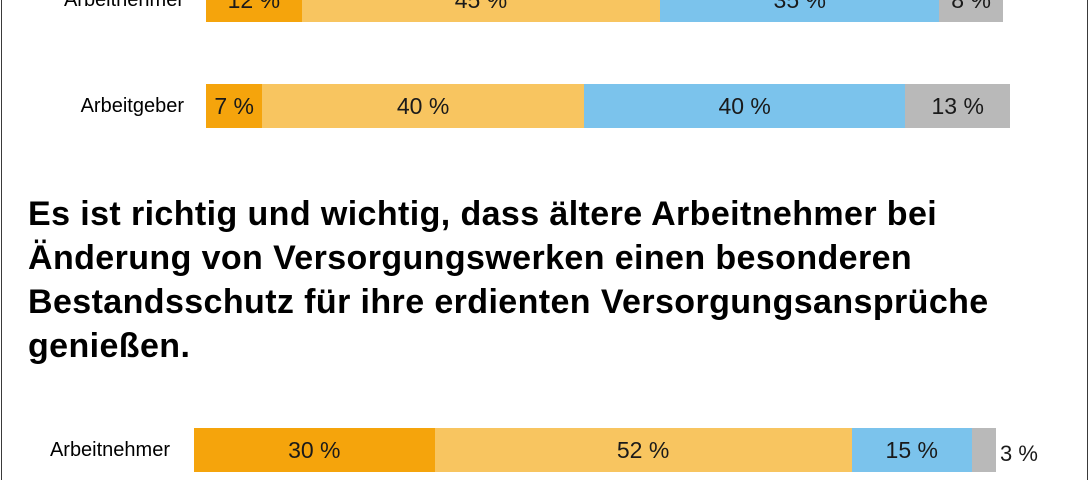 This screenshot has width=1089, height=480. I want to click on chart-1-row-arbeitgeber: Arbeitgeber 7 % 40 % 40 % 13 %, so click(544, 106).